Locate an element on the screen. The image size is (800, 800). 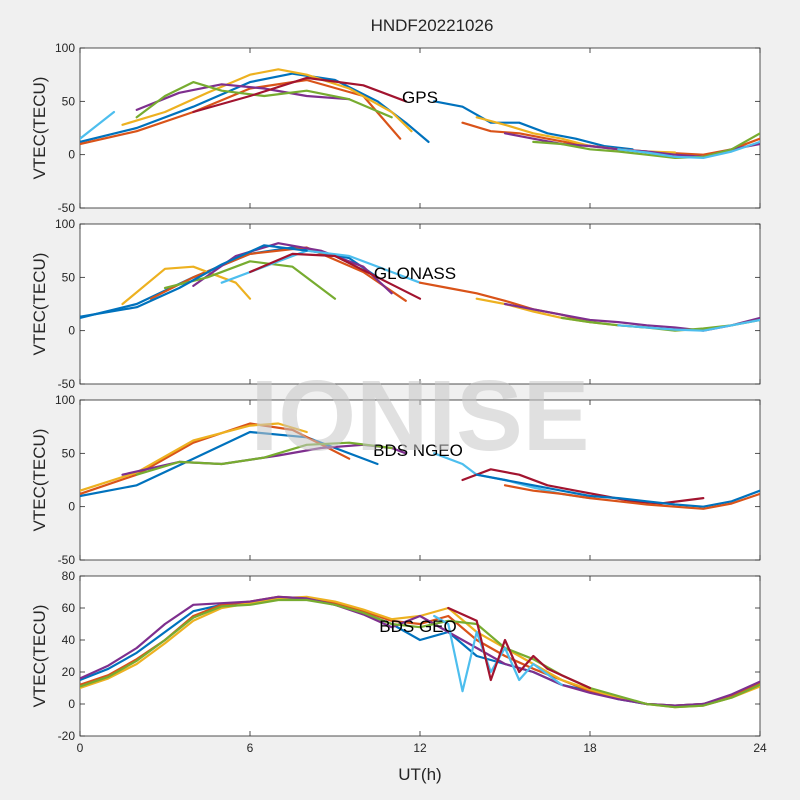
y-tick-label: -20 is located at coordinates (67, 736).